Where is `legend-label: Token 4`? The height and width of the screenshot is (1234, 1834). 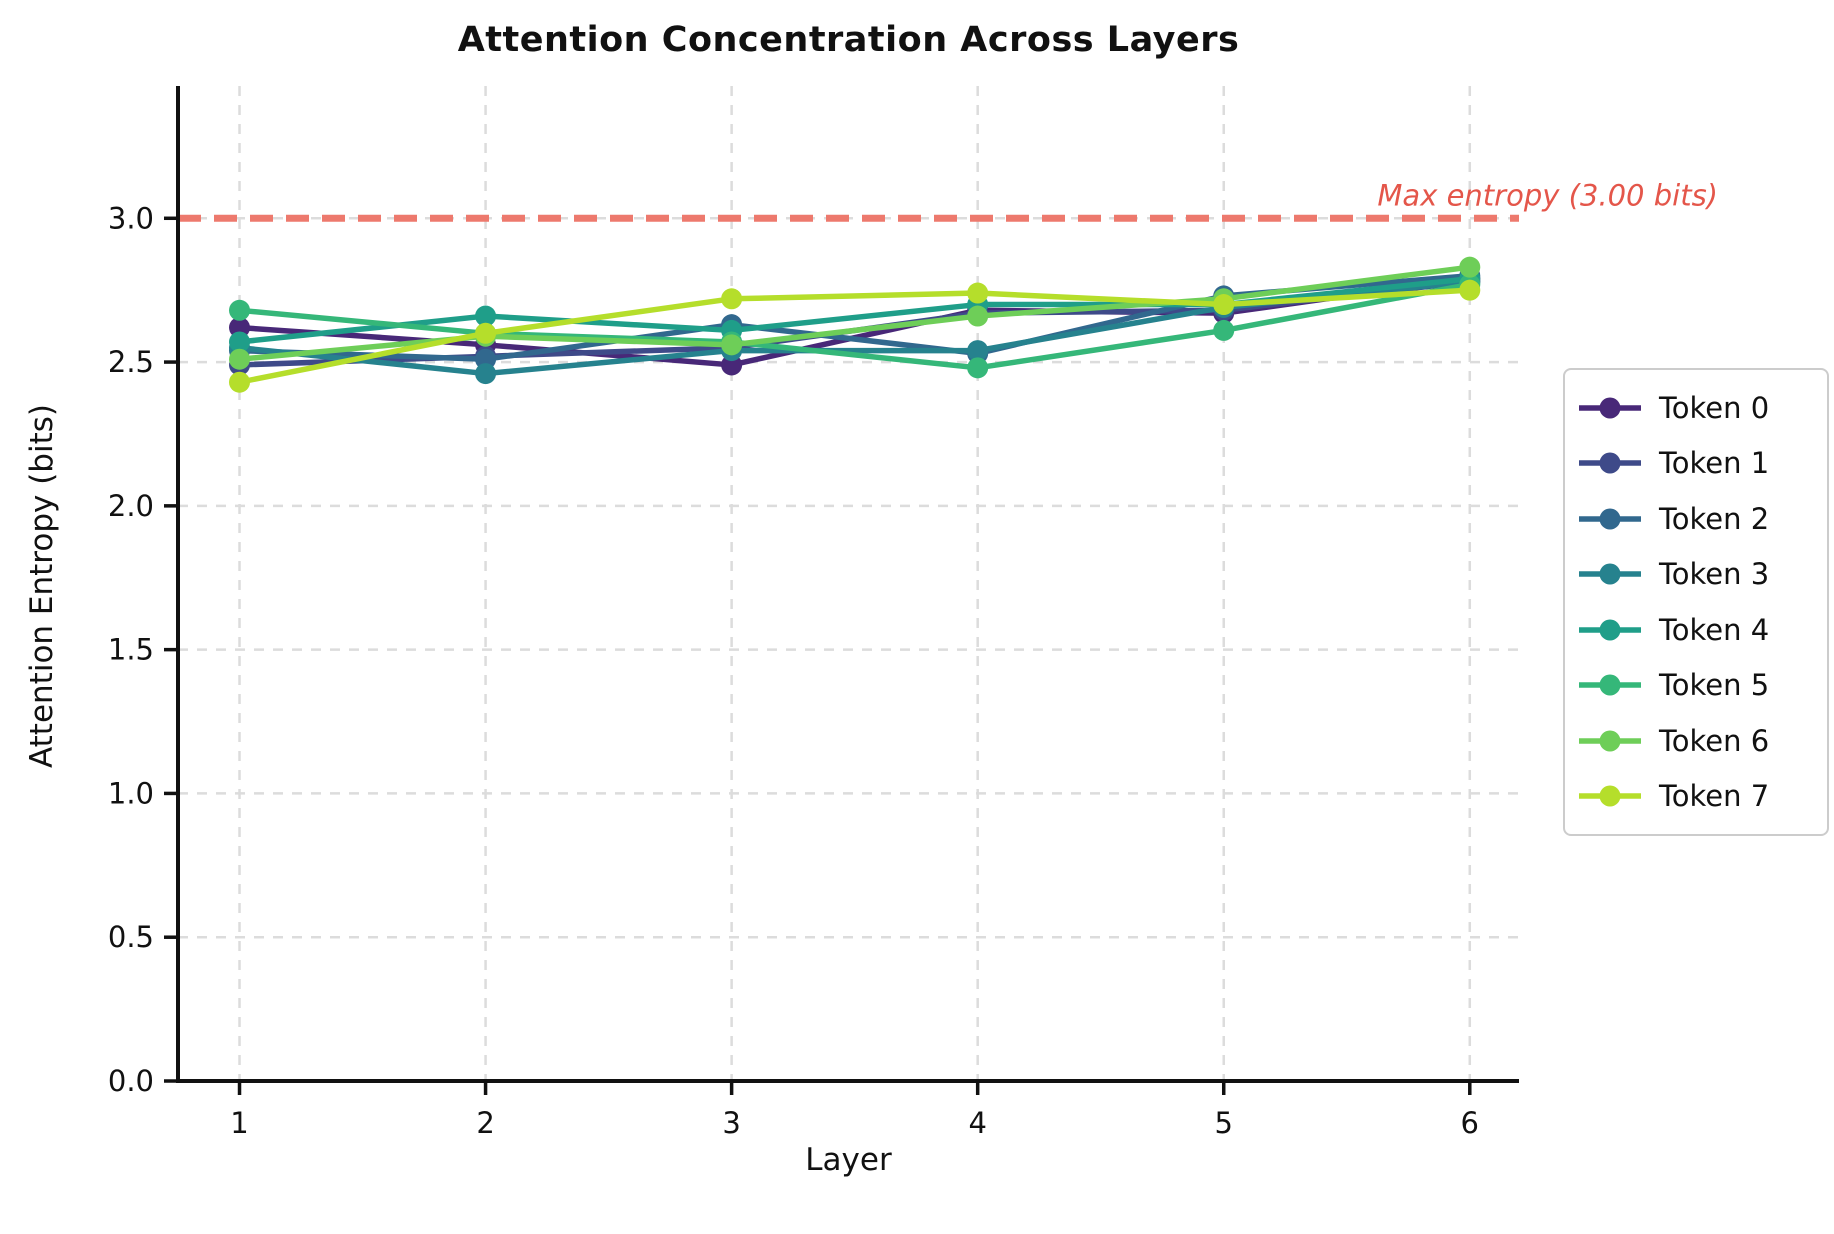
legend-label: Token 4 is located at coordinates (1714, 629).